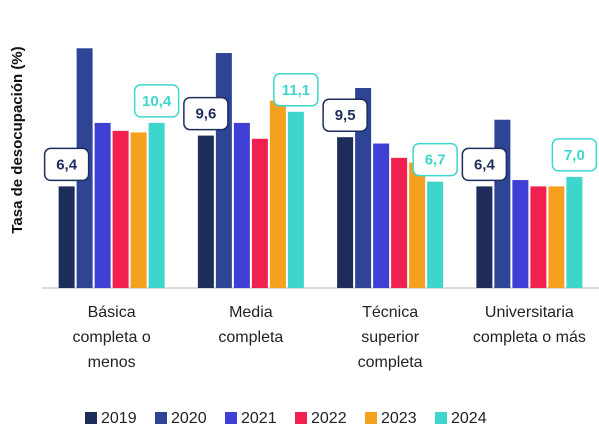 The width and height of the screenshot is (599, 425). Describe the element at coordinates (119, 417) in the screenshot. I see `legend-label: 2019` at that location.